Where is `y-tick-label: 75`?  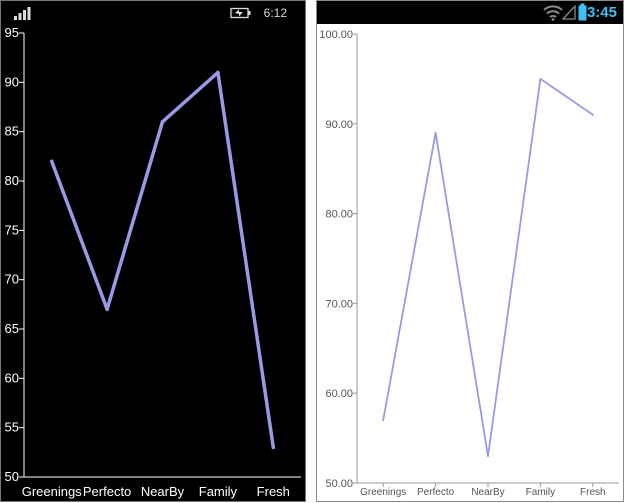 y-tick-label: 75 is located at coordinates (12, 229).